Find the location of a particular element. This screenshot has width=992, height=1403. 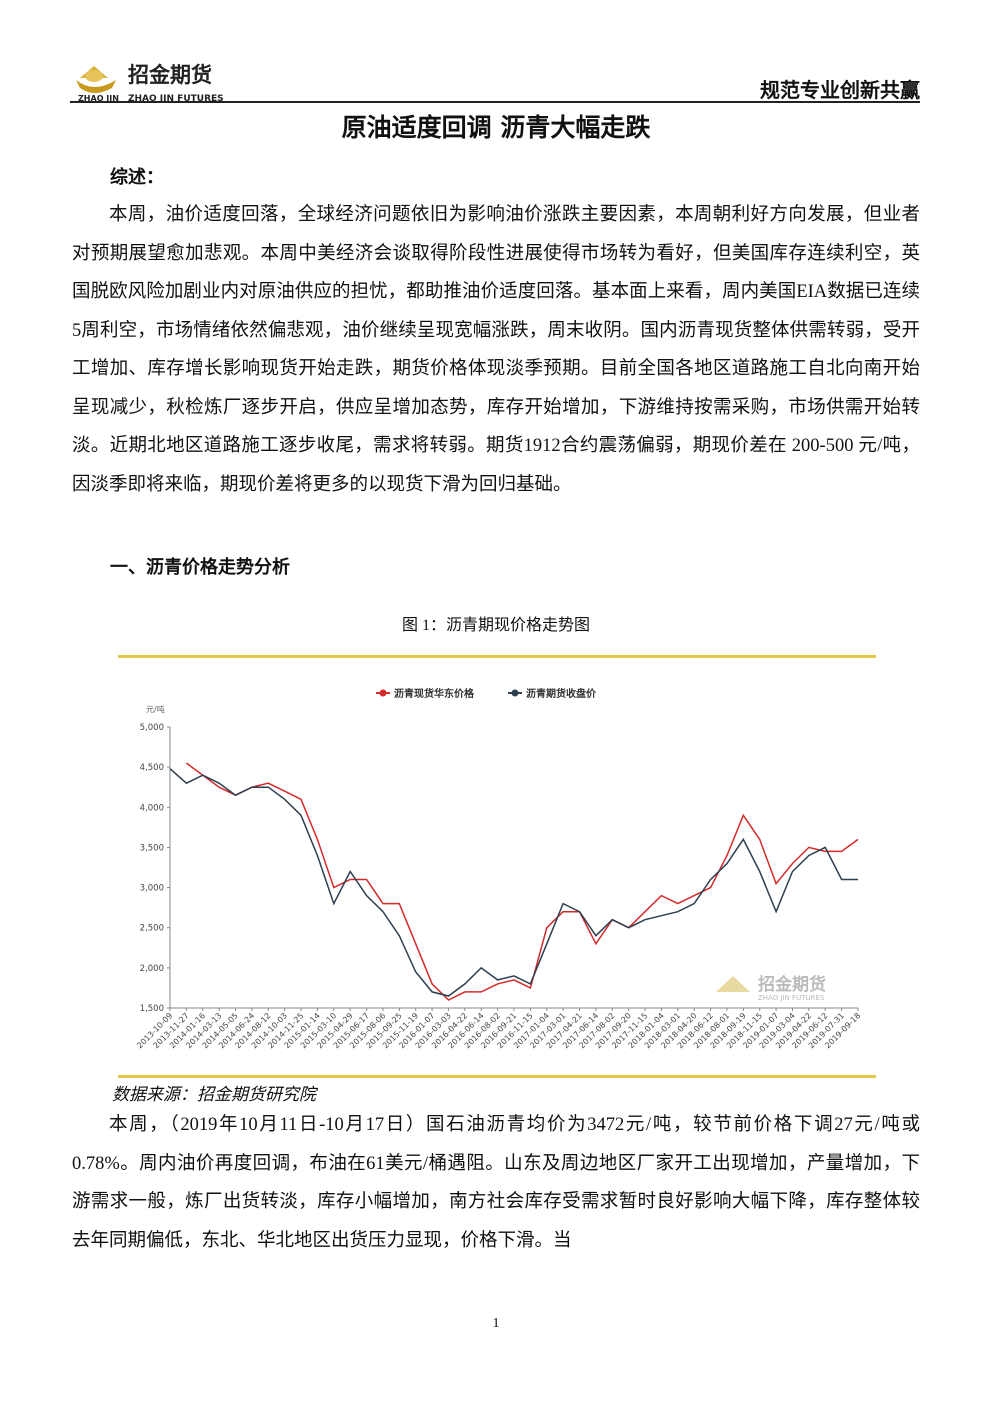

doc-title: 原油适度回调 沥青大幅走跌 is located at coordinates (496, 127).